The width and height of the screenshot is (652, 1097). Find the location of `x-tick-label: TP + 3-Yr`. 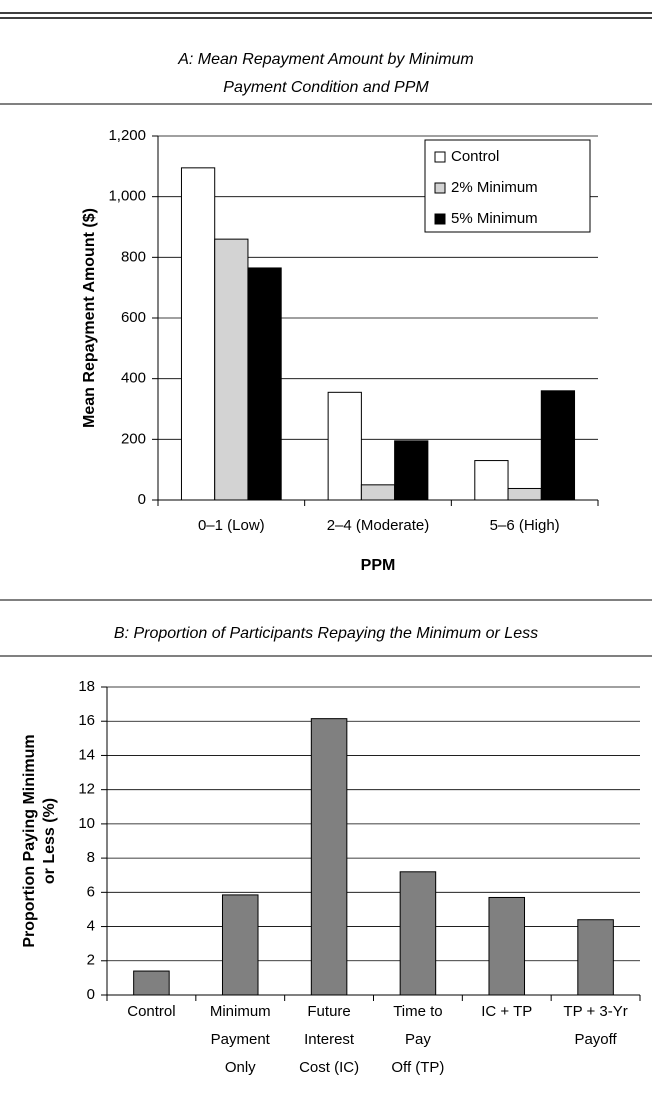

x-tick-label: TP + 3-Yr is located at coordinates (595, 1011).